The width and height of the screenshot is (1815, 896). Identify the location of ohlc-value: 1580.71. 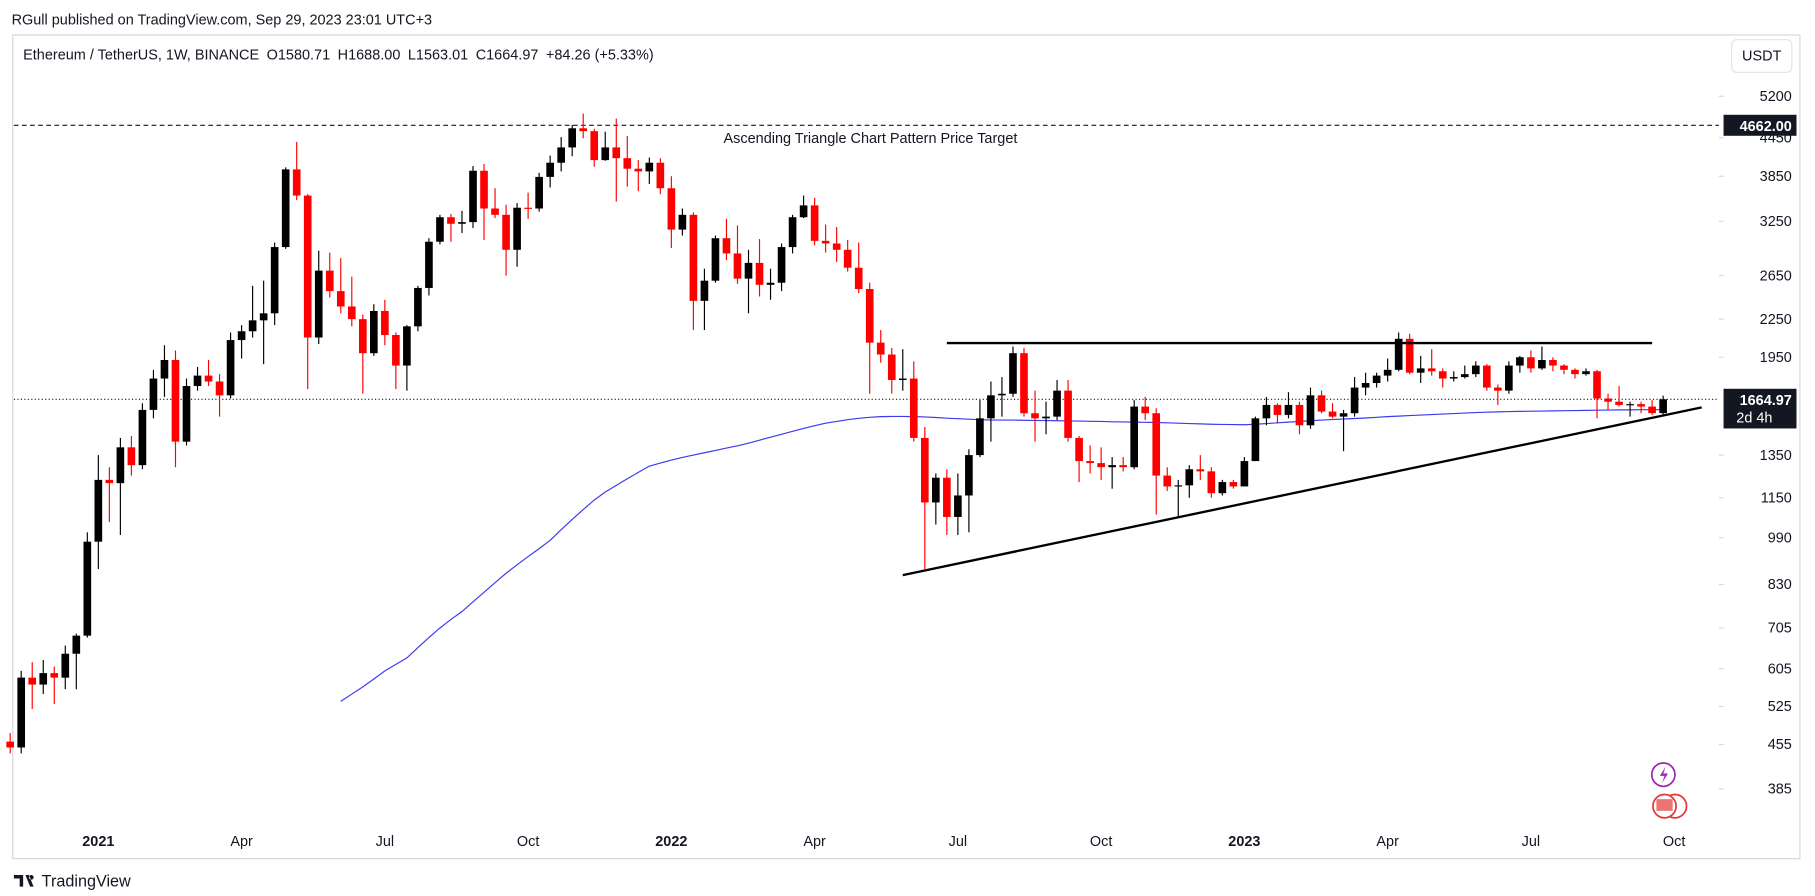
(304, 55).